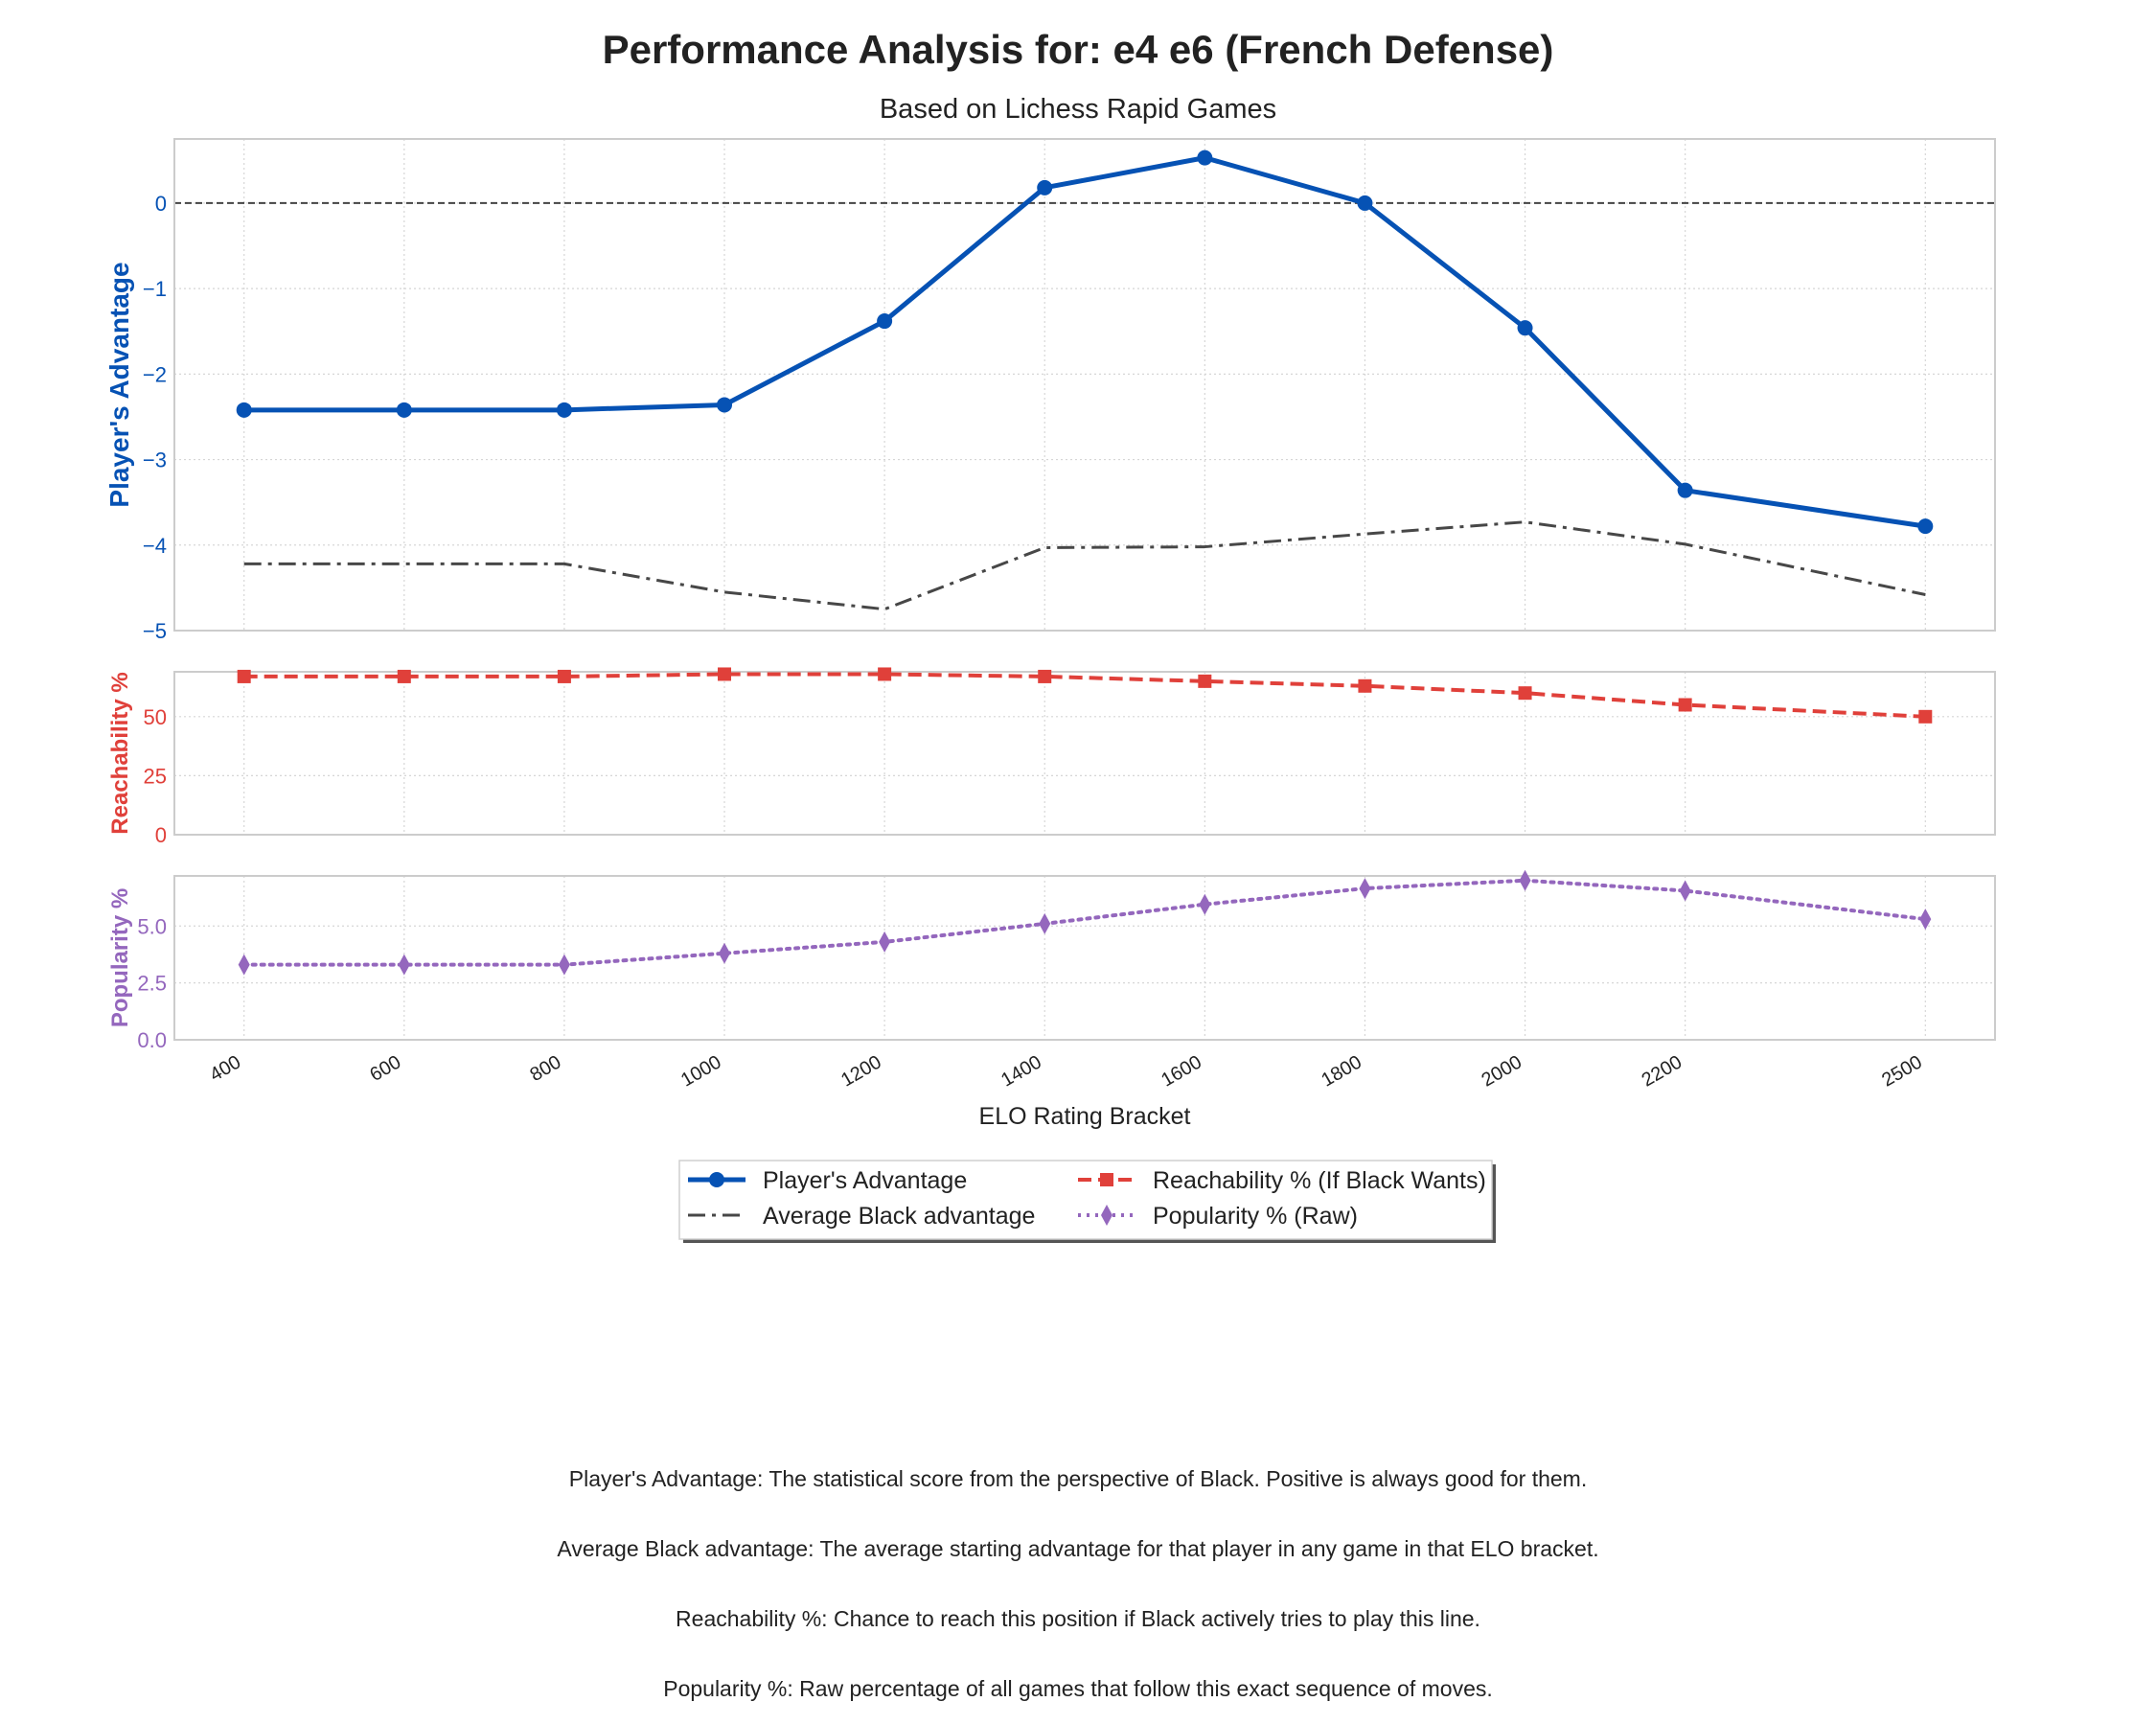  Describe the element at coordinates (152, 984) in the screenshot. I see `y-tick-label: 2.5` at that location.